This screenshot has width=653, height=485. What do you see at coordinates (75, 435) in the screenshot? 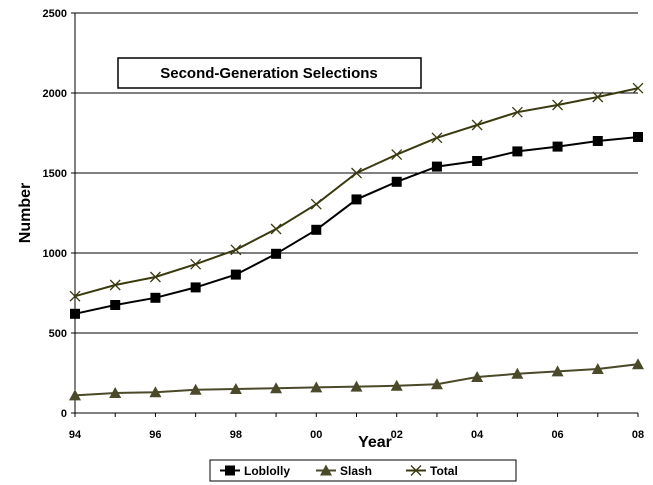
I see `x-tick-label: 94` at bounding box center [75, 435].